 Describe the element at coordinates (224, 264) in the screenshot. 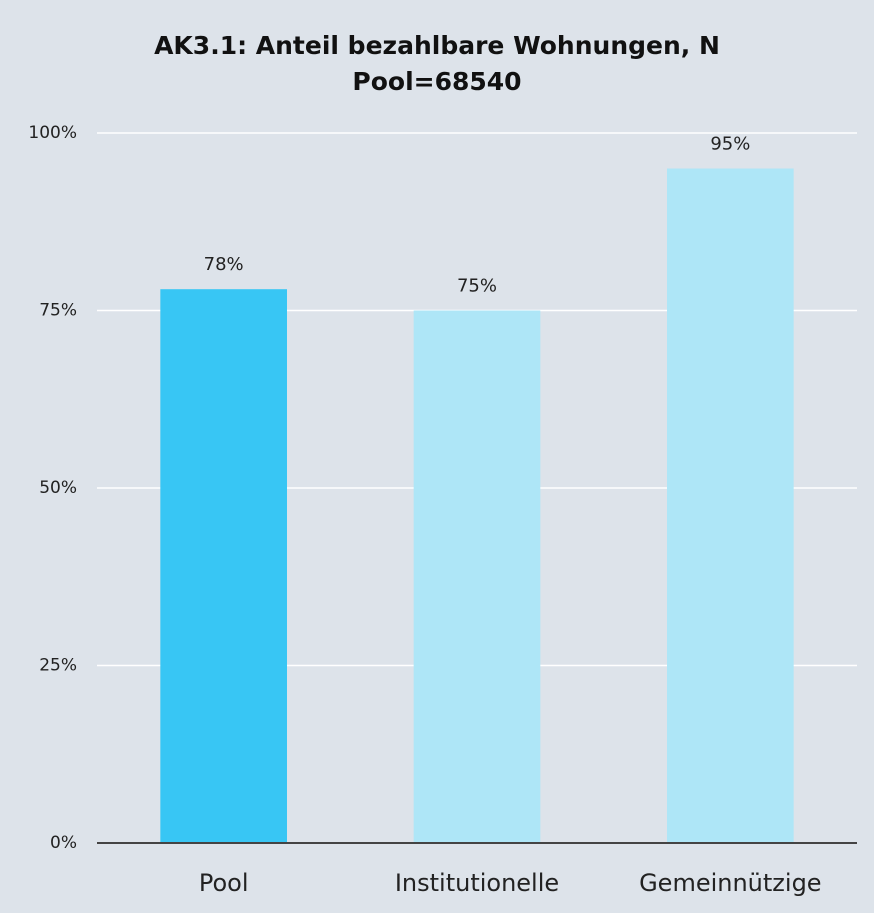

I see `value-label: 78%` at that location.